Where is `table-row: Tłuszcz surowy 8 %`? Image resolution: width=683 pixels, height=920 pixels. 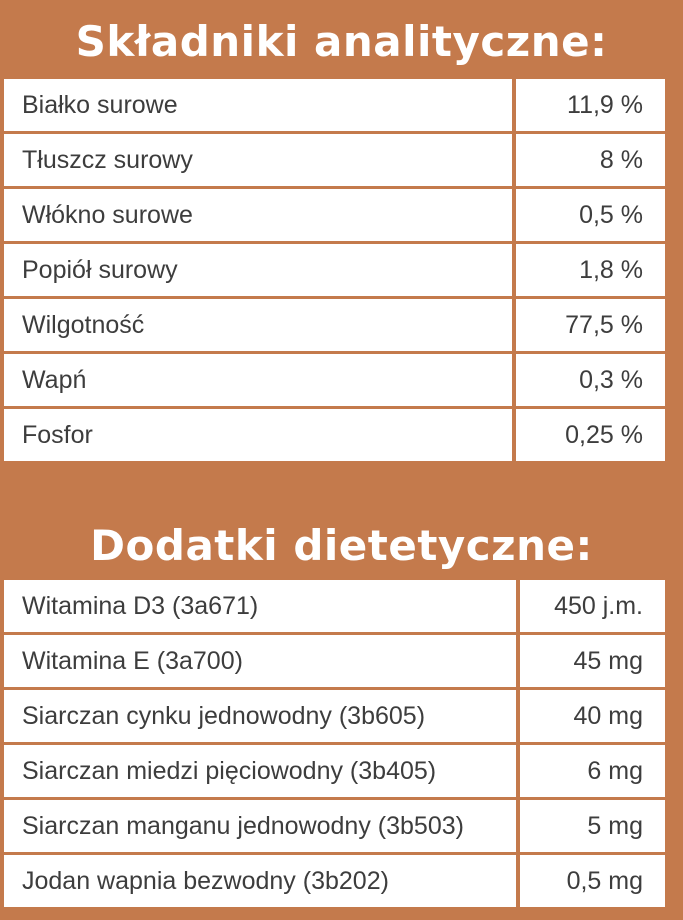
table-row: Tłuszcz surowy 8 % is located at coordinates (334, 160).